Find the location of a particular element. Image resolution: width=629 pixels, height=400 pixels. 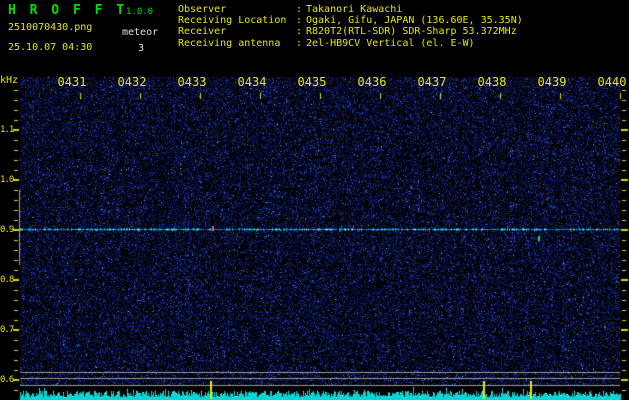

freq-axis-unit: kHz is located at coordinates (9, 80).